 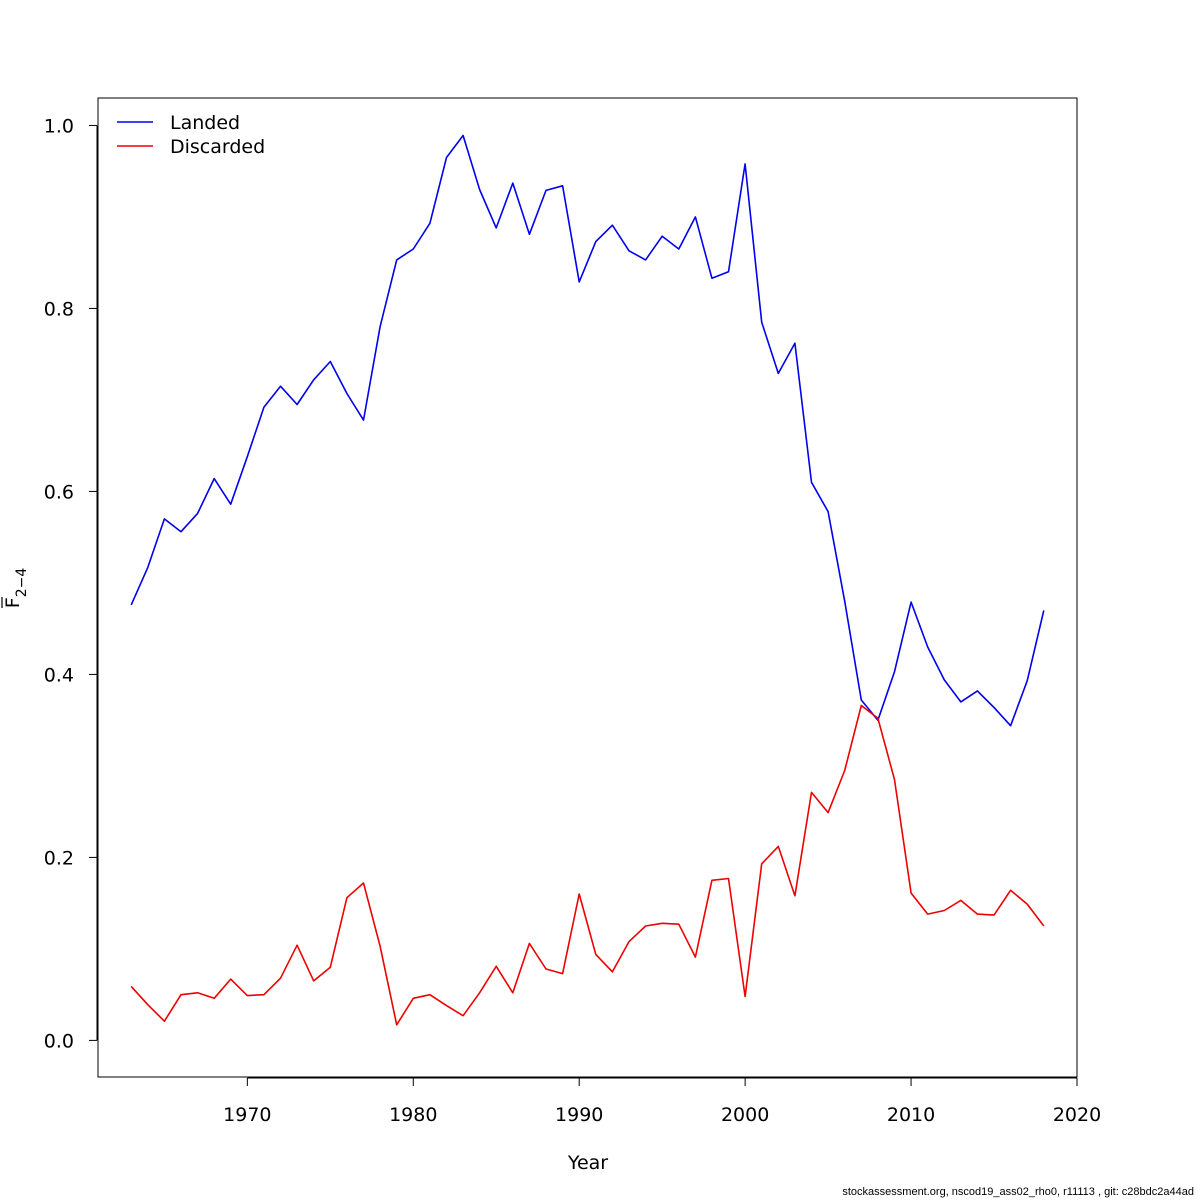 What do you see at coordinates (59, 858) in the screenshot?
I see `y-tick-label: 0.2` at bounding box center [59, 858].